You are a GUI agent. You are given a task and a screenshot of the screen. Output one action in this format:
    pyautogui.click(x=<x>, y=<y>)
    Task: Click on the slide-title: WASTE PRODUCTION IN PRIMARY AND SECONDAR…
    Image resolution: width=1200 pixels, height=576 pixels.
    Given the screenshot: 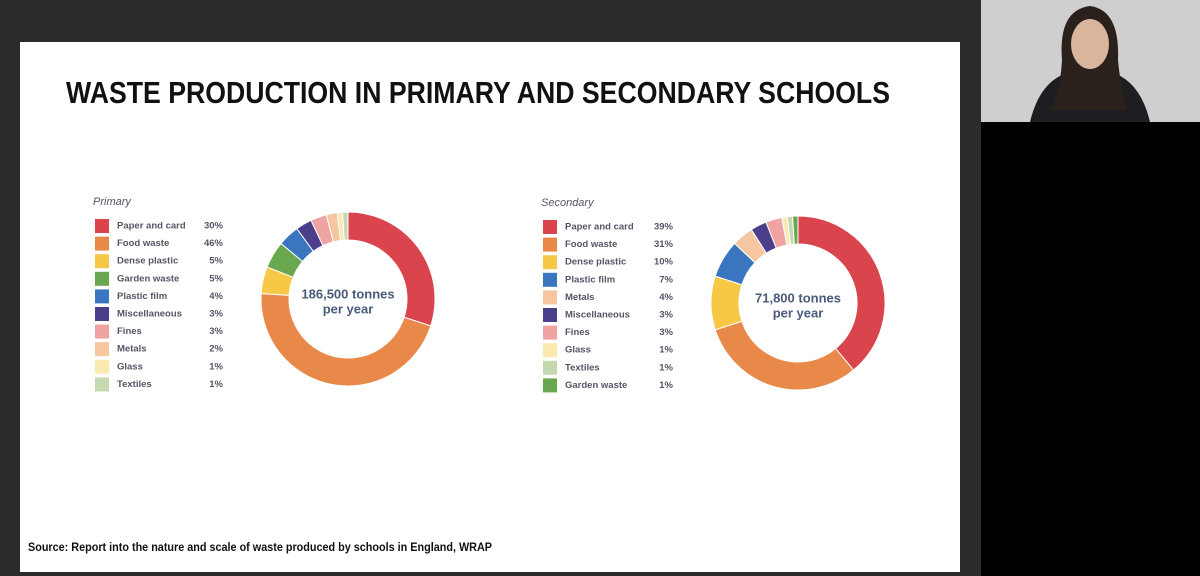 What is the action you would take?
    pyautogui.click(x=478, y=92)
    